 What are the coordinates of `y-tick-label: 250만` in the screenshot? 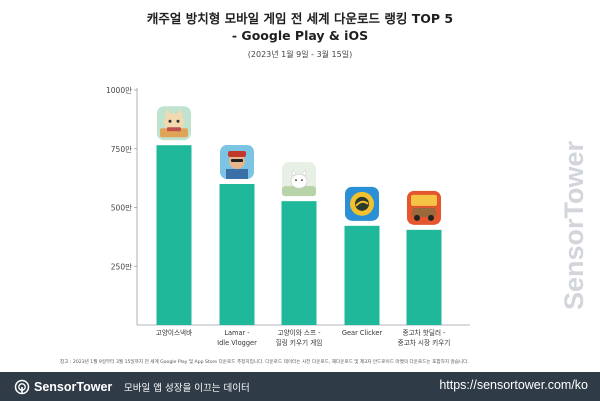 It's located at (121, 266).